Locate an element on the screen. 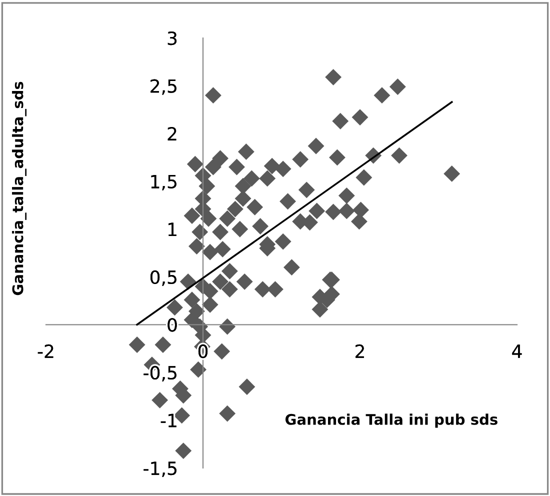 The image size is (550, 496). x-tick-label: 2 is located at coordinates (360, 351).